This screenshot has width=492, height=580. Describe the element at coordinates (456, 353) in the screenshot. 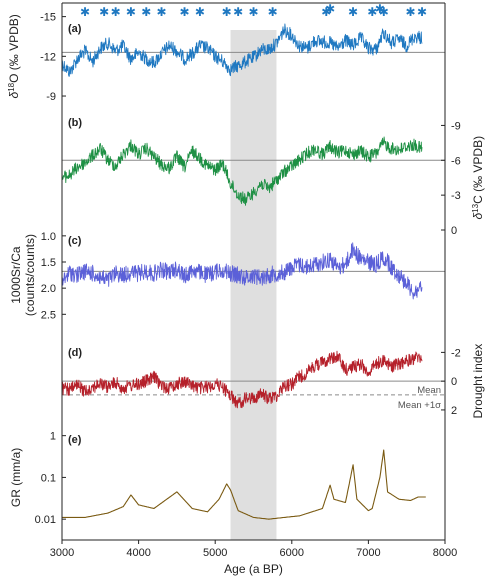

I see `y-tick-label: -2` at that location.